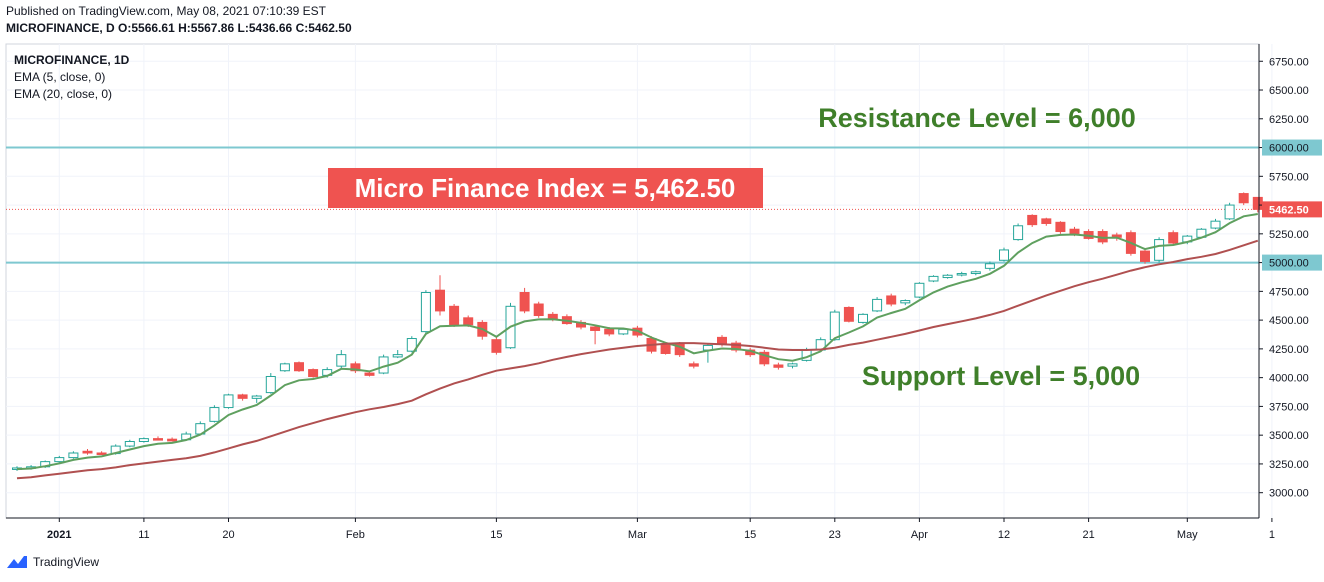 The height and width of the screenshot is (582, 1324). I want to click on index-callout-text: Micro Finance Index = 5,462.50, so click(545, 188).